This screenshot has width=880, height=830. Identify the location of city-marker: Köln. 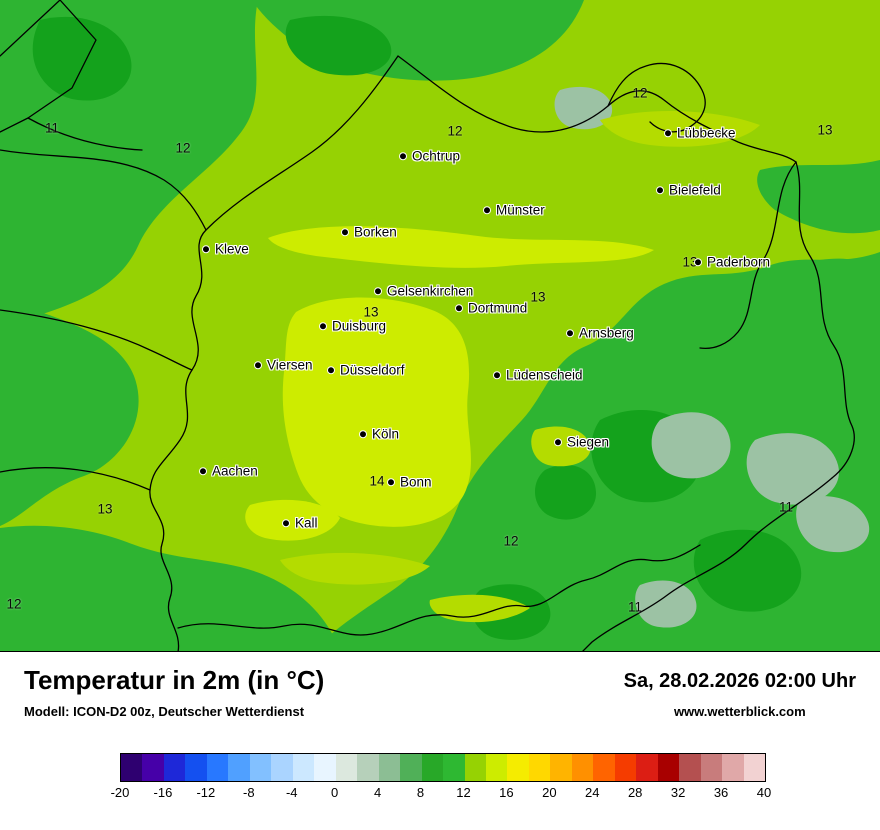
(379, 434).